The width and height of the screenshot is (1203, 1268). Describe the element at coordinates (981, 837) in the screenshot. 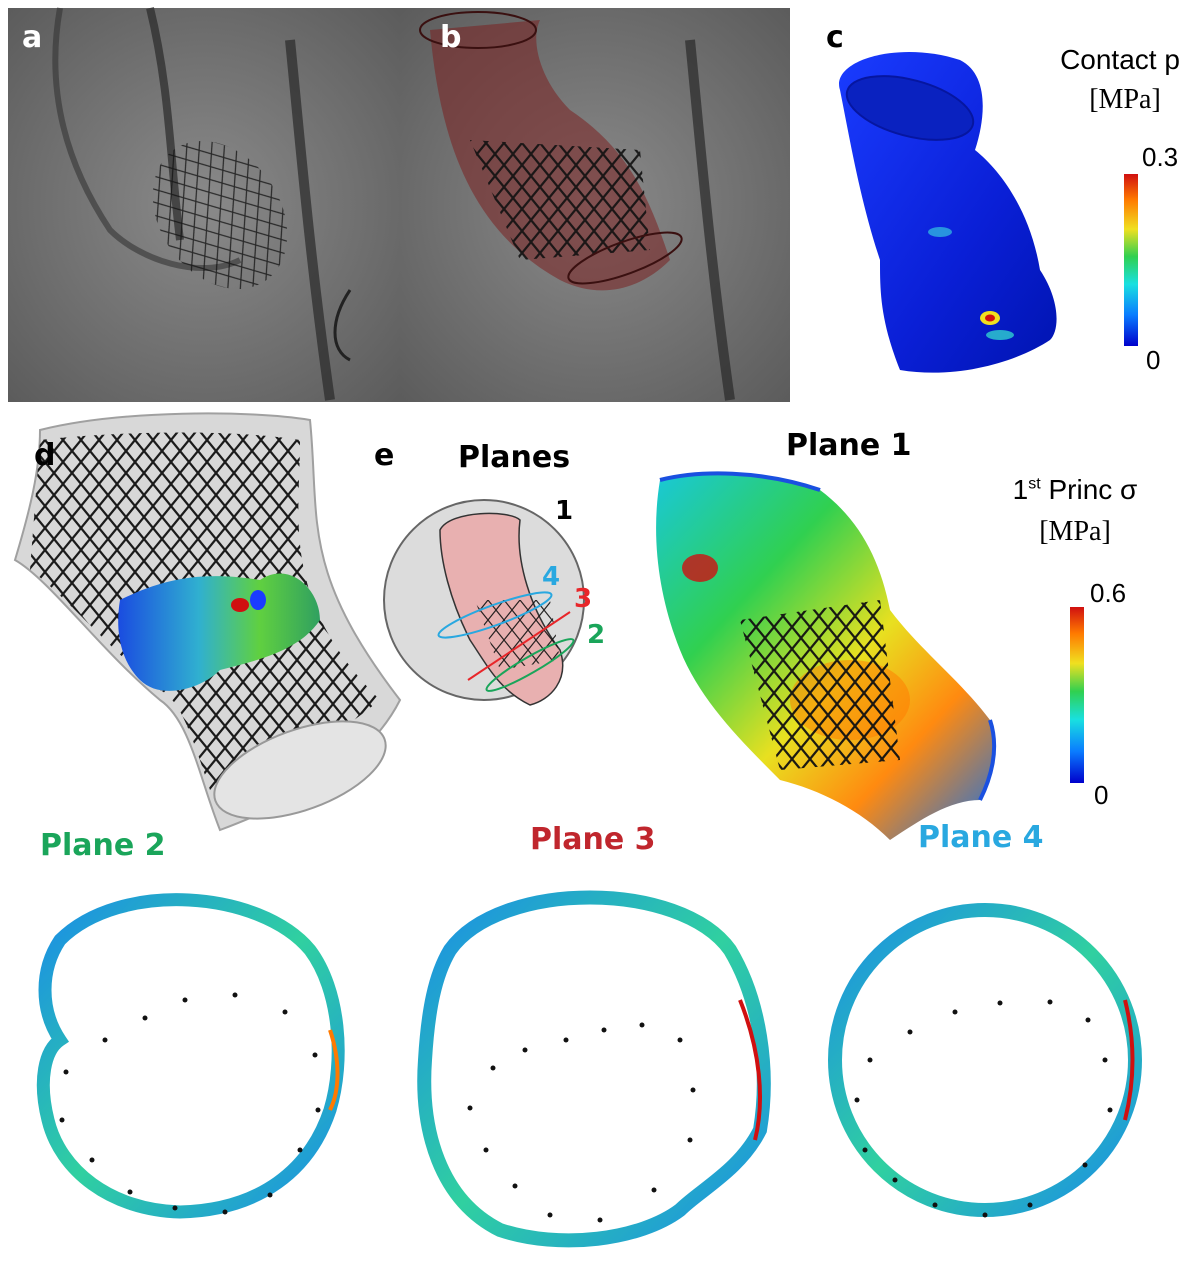

I see `plane4-title: Plane 4` at that location.